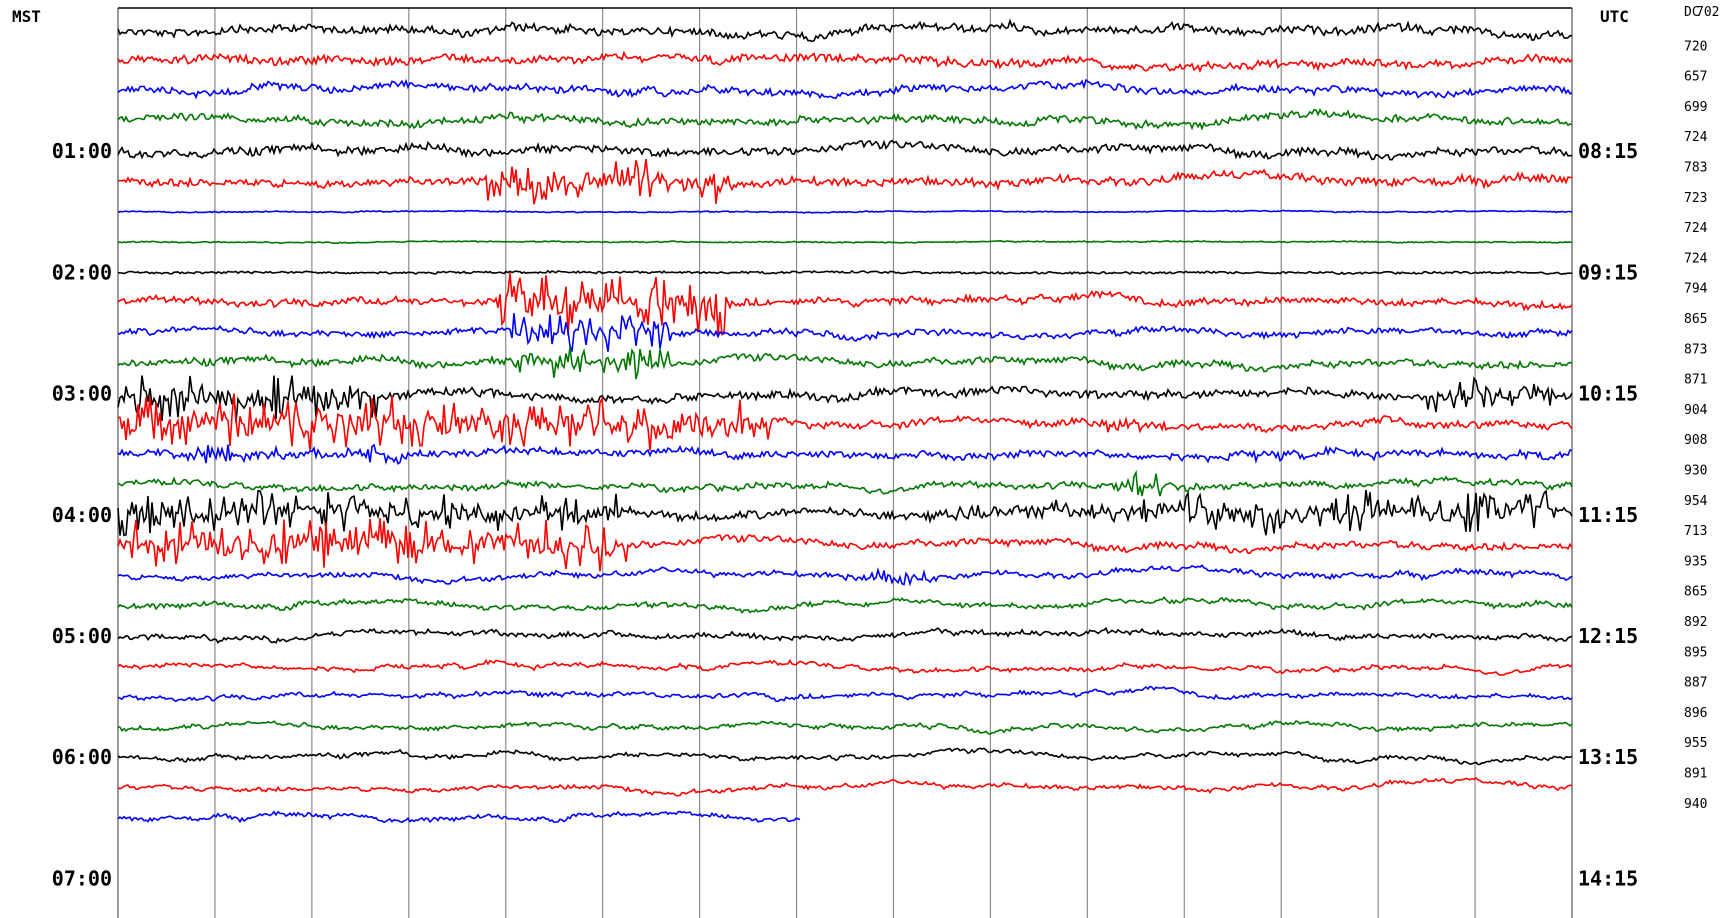  What do you see at coordinates (1608, 151) in the screenshot?
I see `utc-time-label: 08:15` at bounding box center [1608, 151].